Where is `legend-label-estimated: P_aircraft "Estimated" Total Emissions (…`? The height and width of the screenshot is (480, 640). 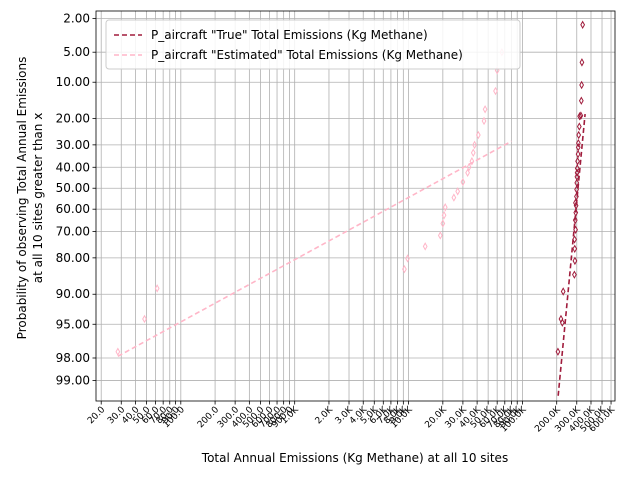 legend-label-estimated: P_aircraft "Estimated" Total Emissions (… is located at coordinates (307, 55).